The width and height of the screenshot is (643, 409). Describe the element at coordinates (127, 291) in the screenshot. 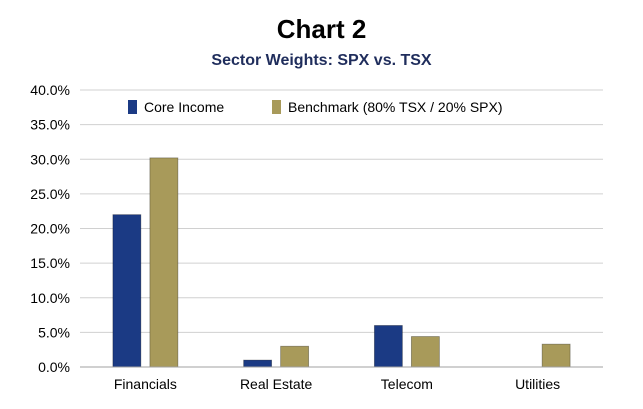

I see `bar-core-income-financials` at that location.